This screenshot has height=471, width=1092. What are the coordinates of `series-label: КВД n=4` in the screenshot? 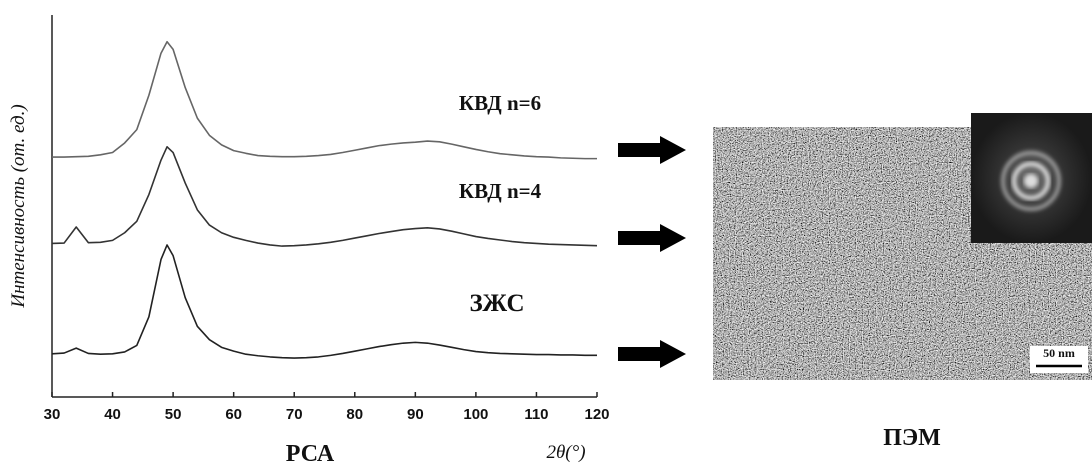 It's located at (500, 191).